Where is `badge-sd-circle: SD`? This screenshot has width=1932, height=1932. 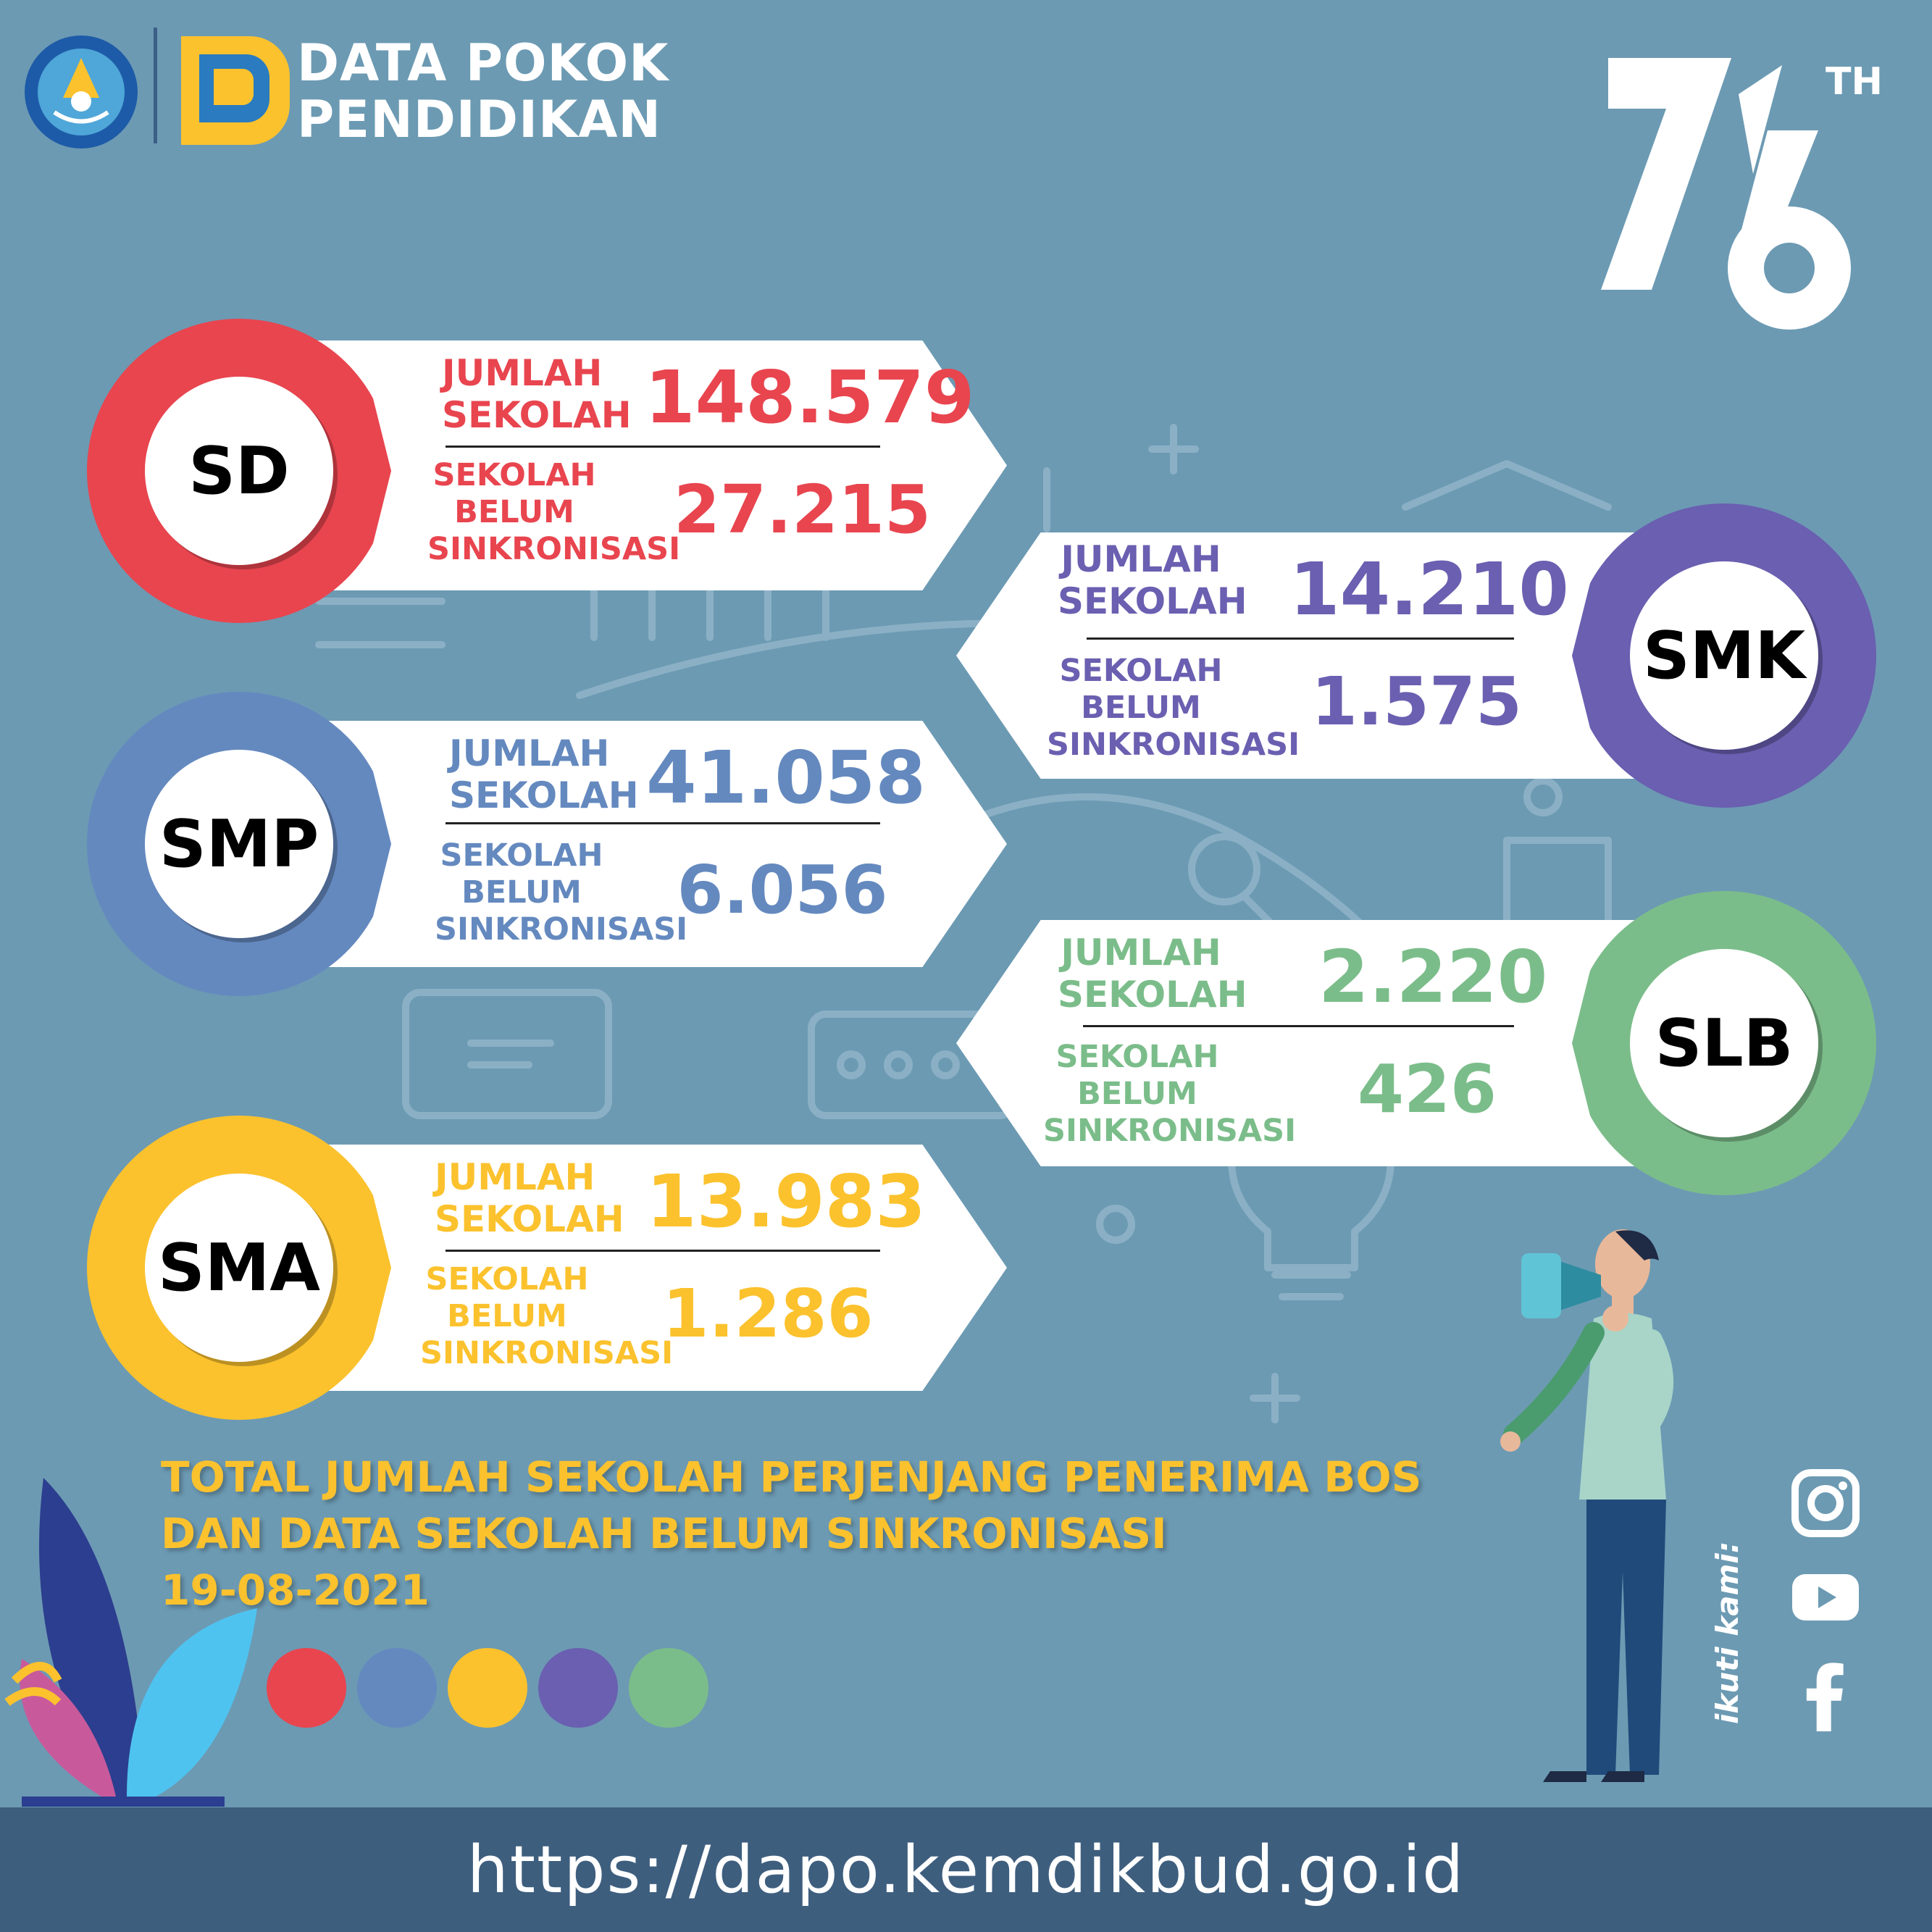 badge-sd-circle: SD is located at coordinates (239, 471).